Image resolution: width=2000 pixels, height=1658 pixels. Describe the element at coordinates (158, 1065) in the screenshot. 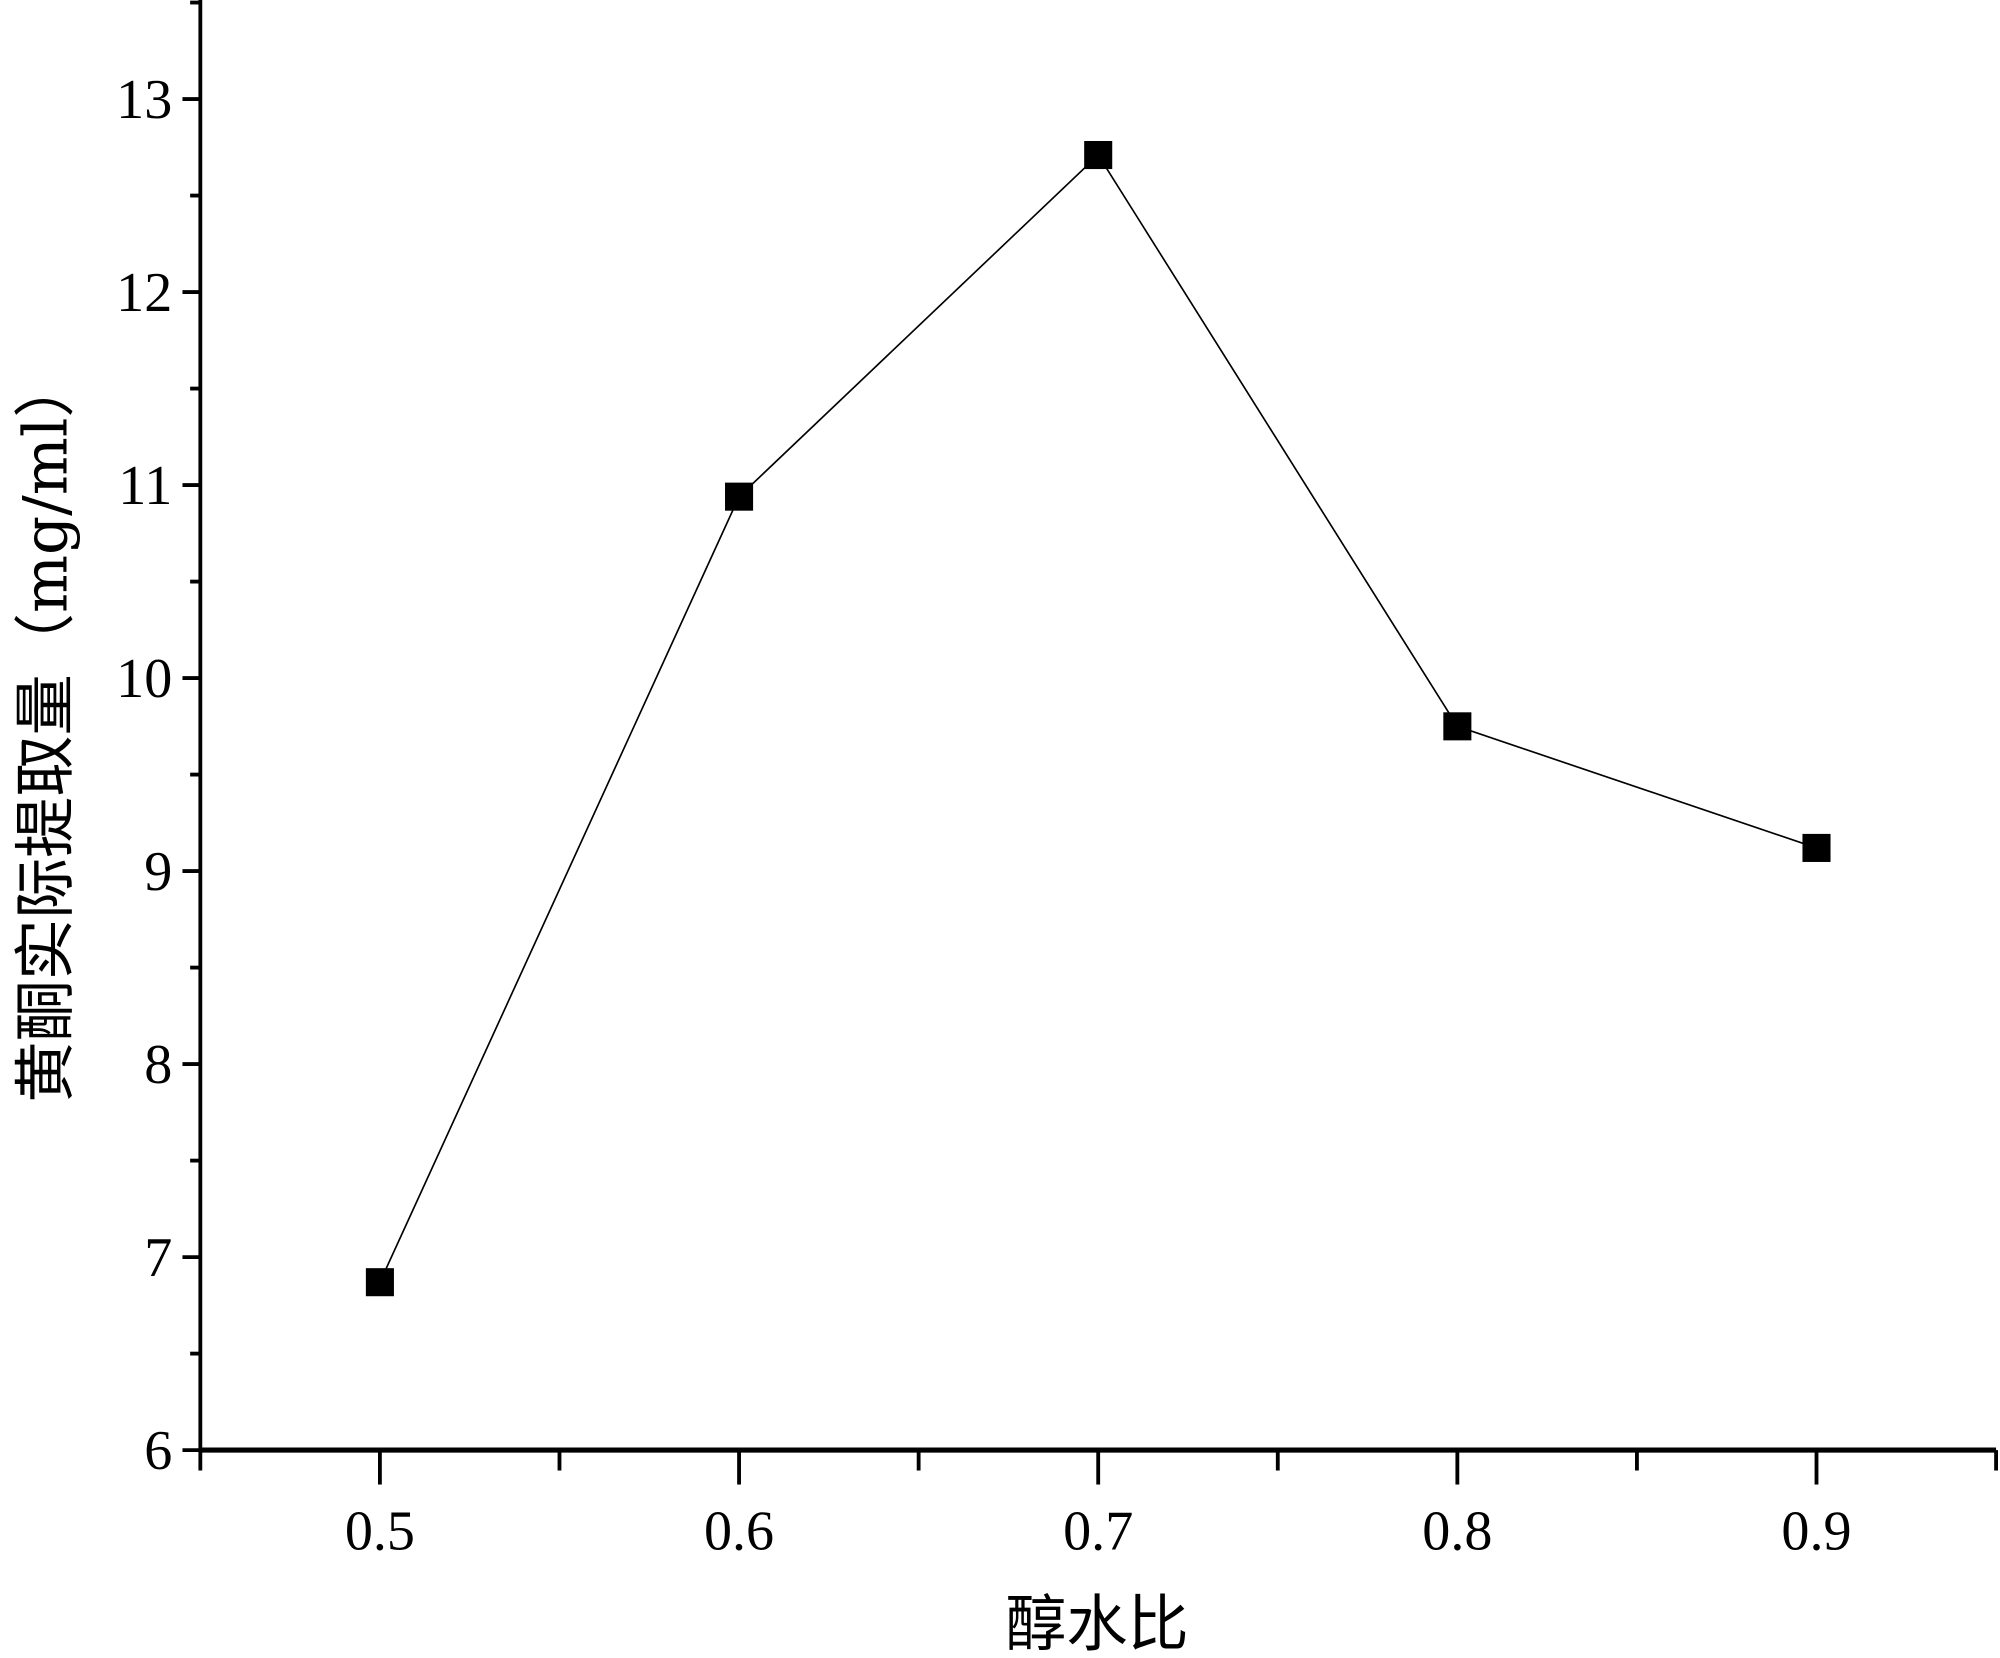

I see `y-tick-label: 8` at that location.